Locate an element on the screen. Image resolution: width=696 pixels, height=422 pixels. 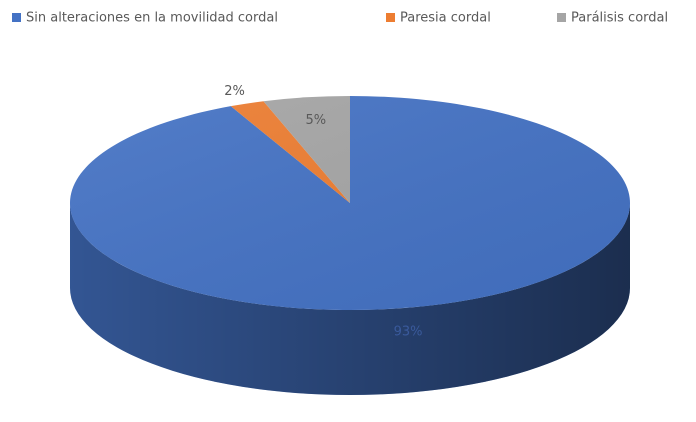
data-label: 93% is located at coordinates (408, 332).